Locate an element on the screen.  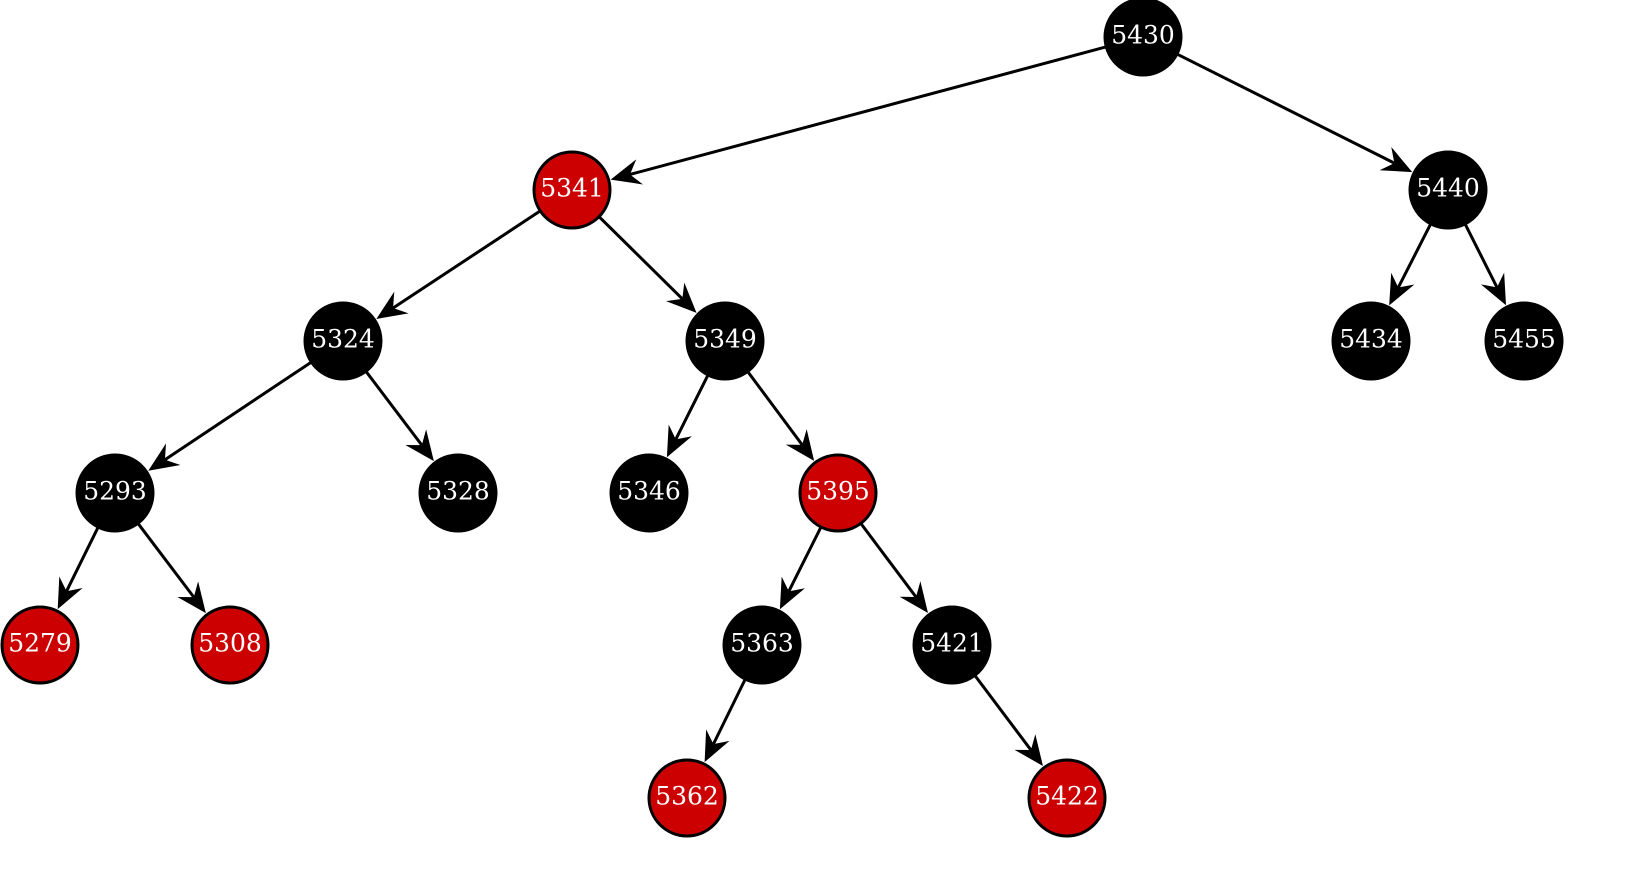
node-label: 5308 is located at coordinates (230, 643).